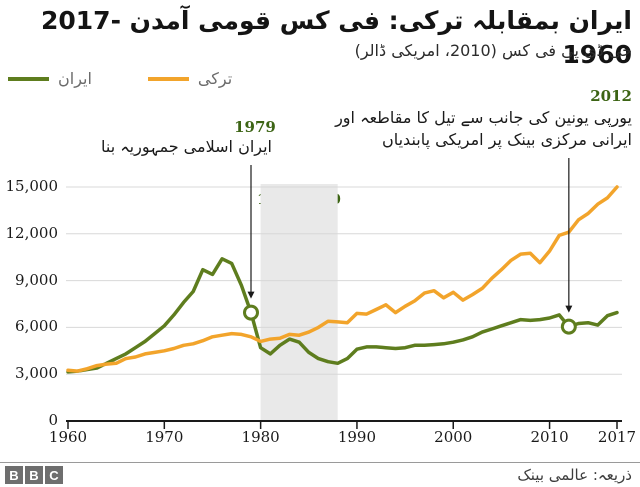 The image size is (640, 487). Describe the element at coordinates (320, 462) in the screenshot. I see `footer-divider` at that location.